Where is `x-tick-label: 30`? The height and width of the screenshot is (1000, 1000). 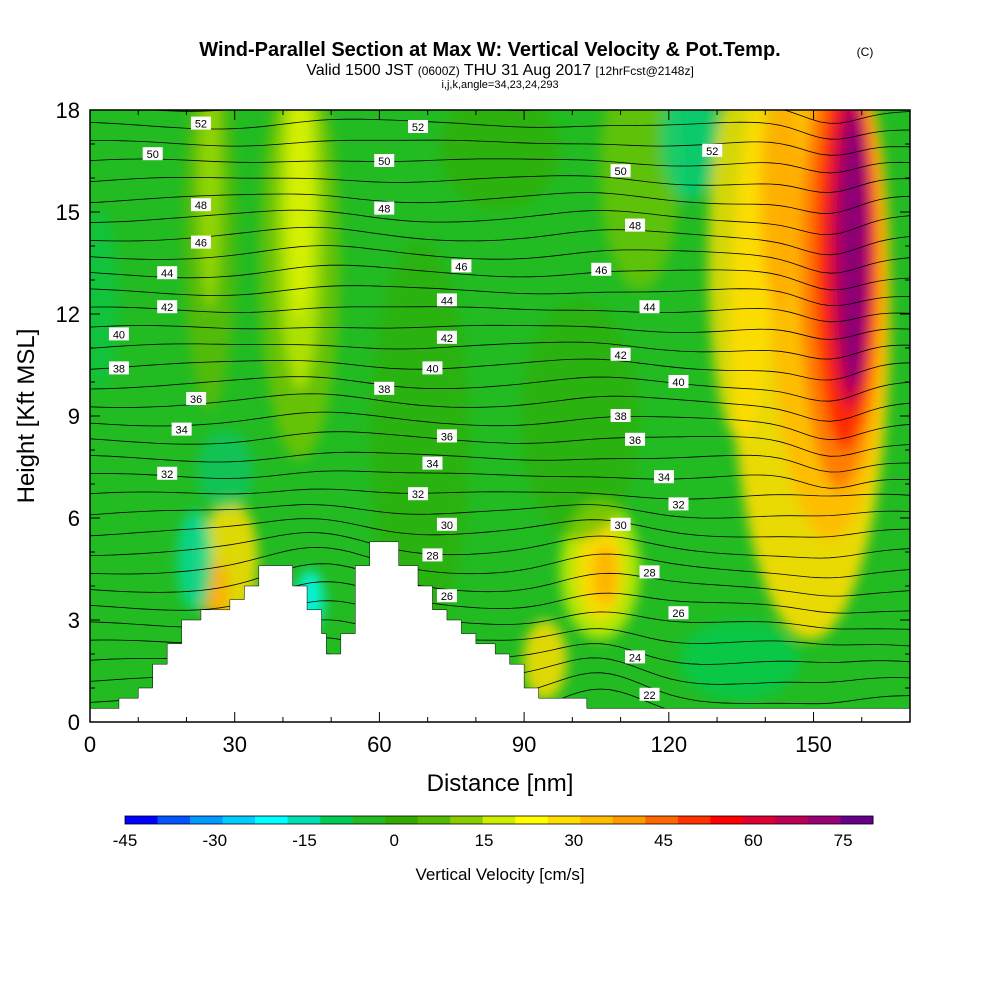 x-tick-label: 30 is located at coordinates (234, 744).